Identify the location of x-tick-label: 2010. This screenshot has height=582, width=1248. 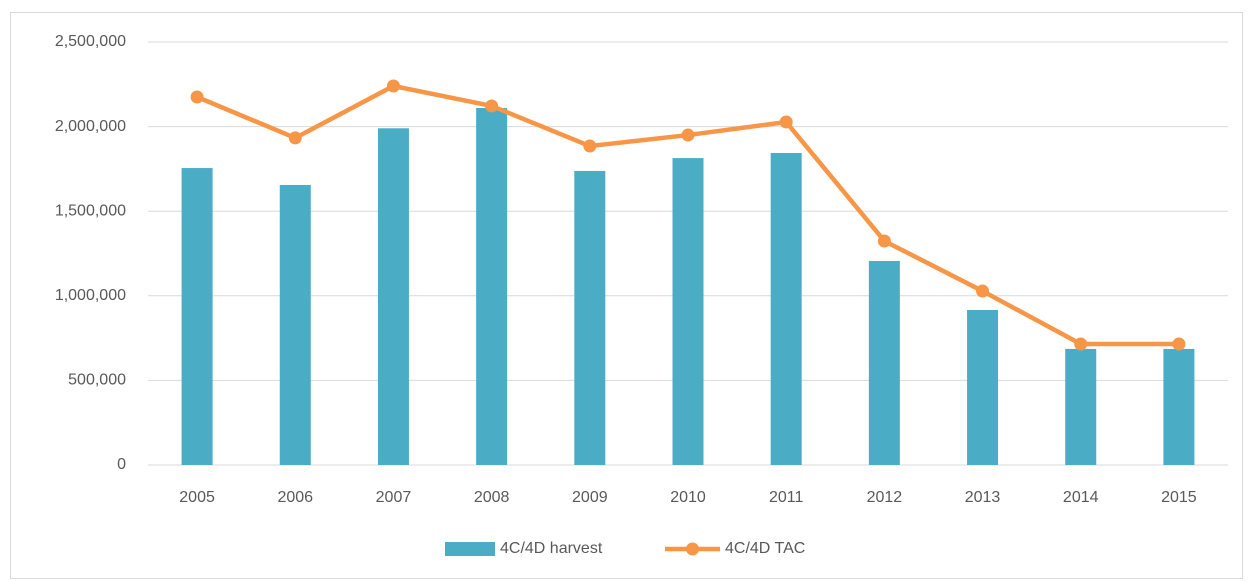
(688, 497).